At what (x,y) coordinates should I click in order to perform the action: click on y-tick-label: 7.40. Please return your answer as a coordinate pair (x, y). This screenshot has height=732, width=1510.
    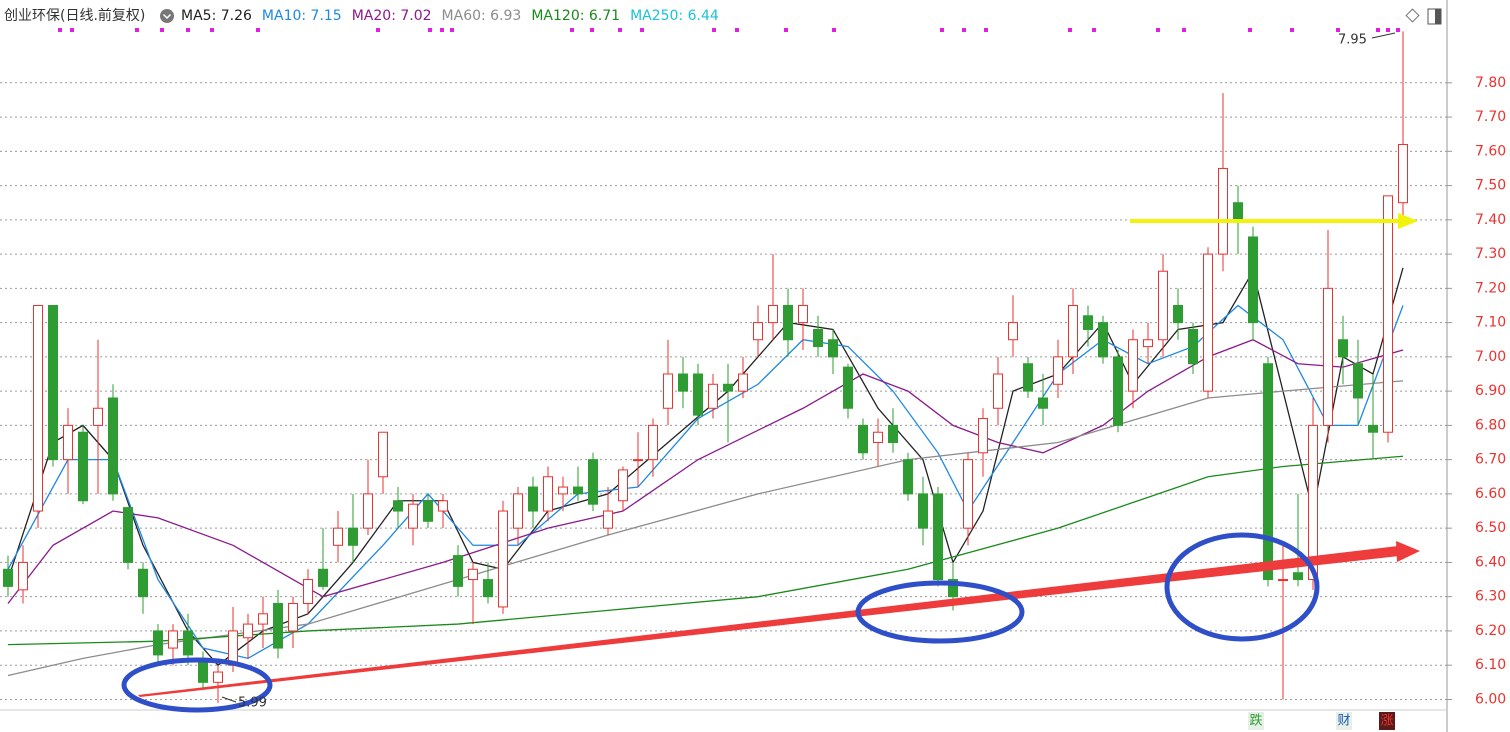
    Looking at the image, I should click on (1490, 220).